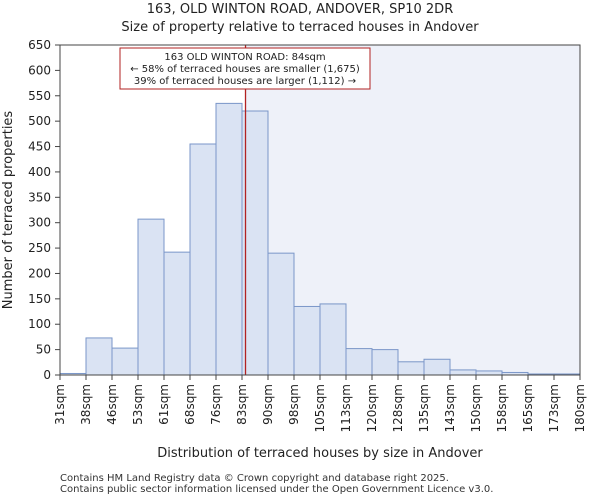  Describe the element at coordinates (39, 96) in the screenshot. I see `y-tick-label-550: 550` at that location.